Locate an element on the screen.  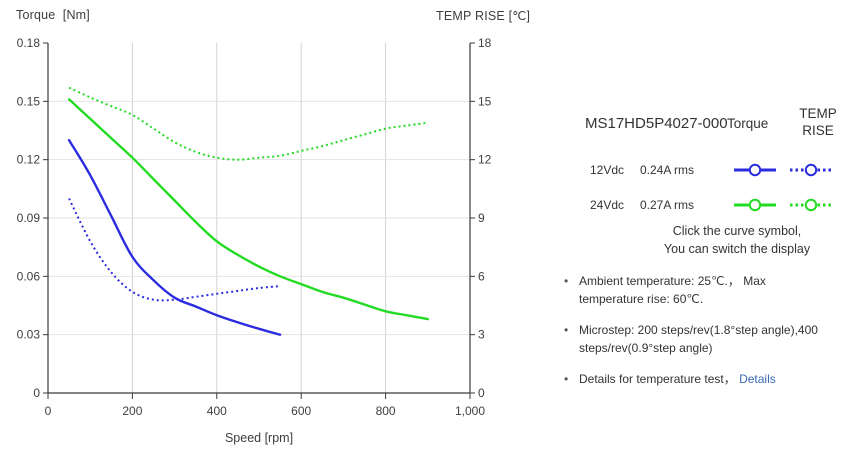
tick-label: 200 is located at coordinates (132, 411).